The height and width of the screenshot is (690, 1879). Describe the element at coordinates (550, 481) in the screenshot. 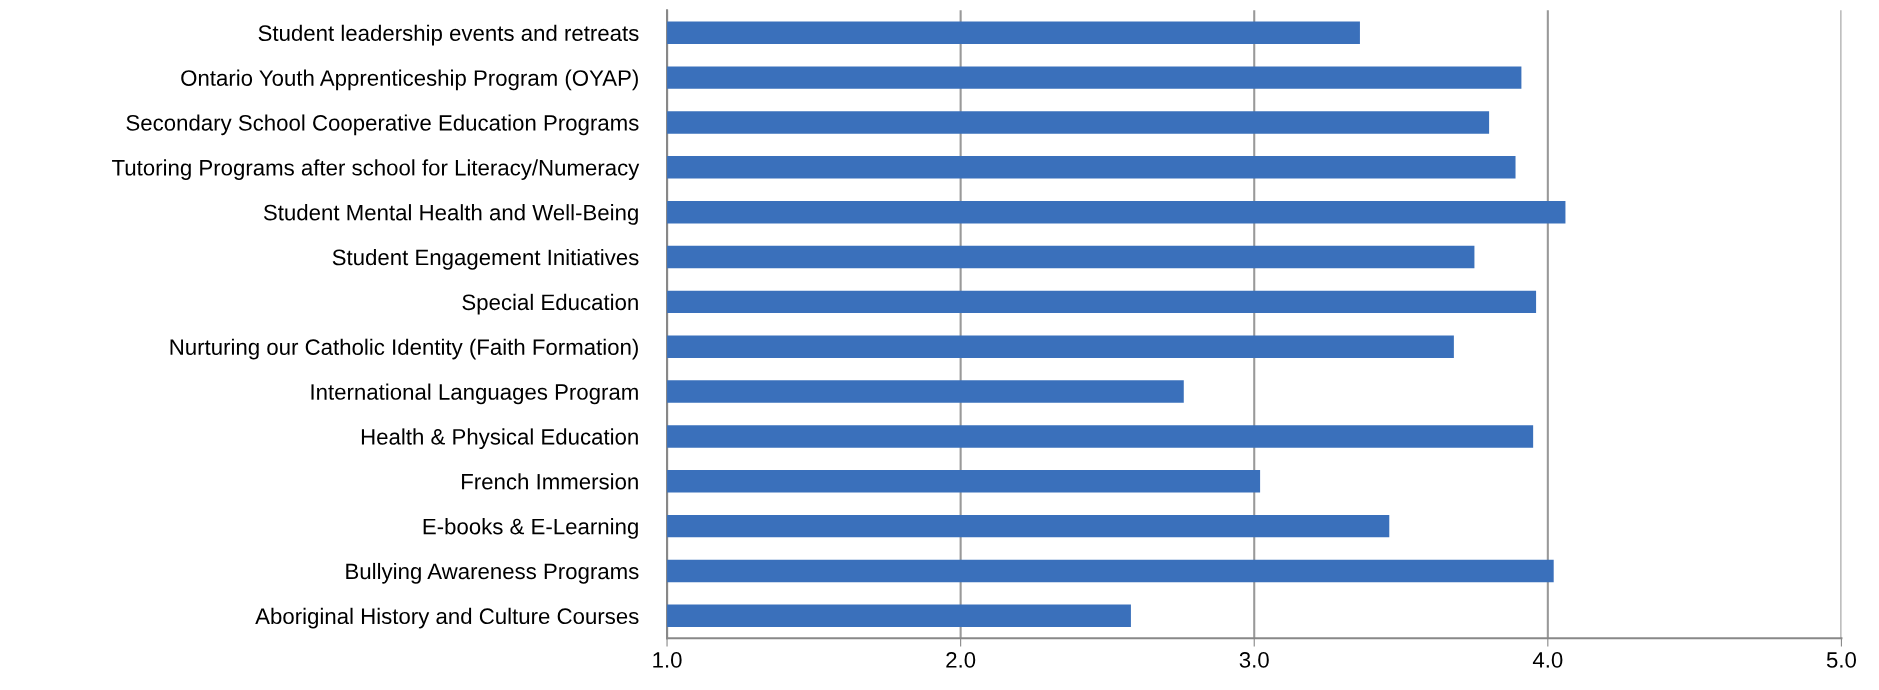

I see `y-tick-label: French Immersion` at that location.